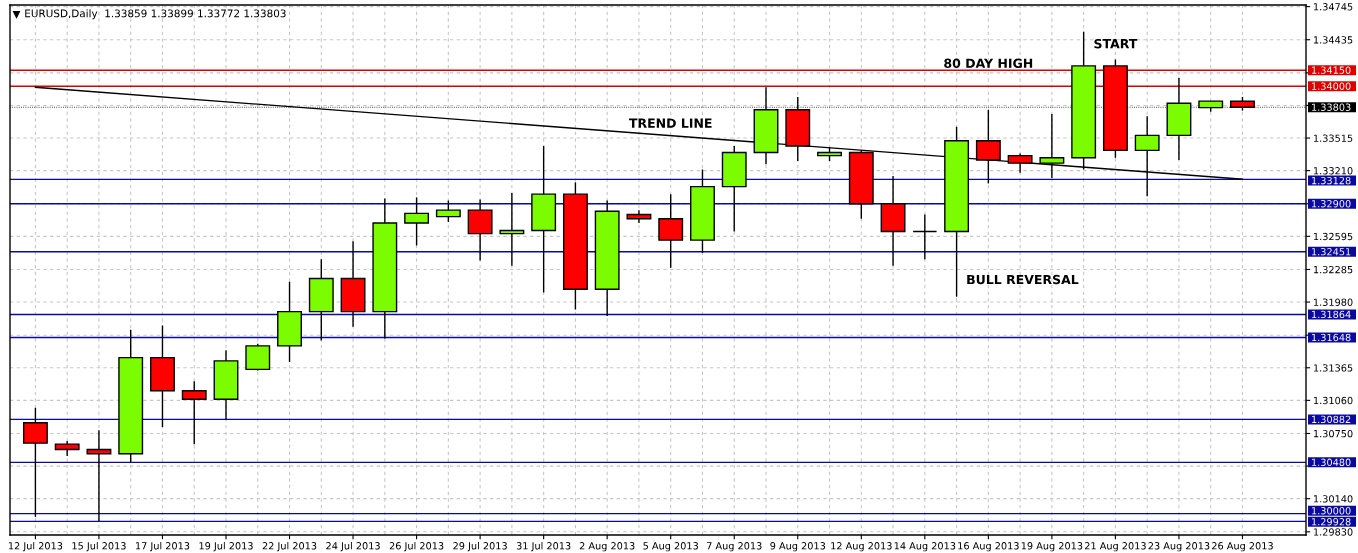 The width and height of the screenshot is (1358, 553). I want to click on x-tick-label: 26 Jul 2013, so click(416, 546).